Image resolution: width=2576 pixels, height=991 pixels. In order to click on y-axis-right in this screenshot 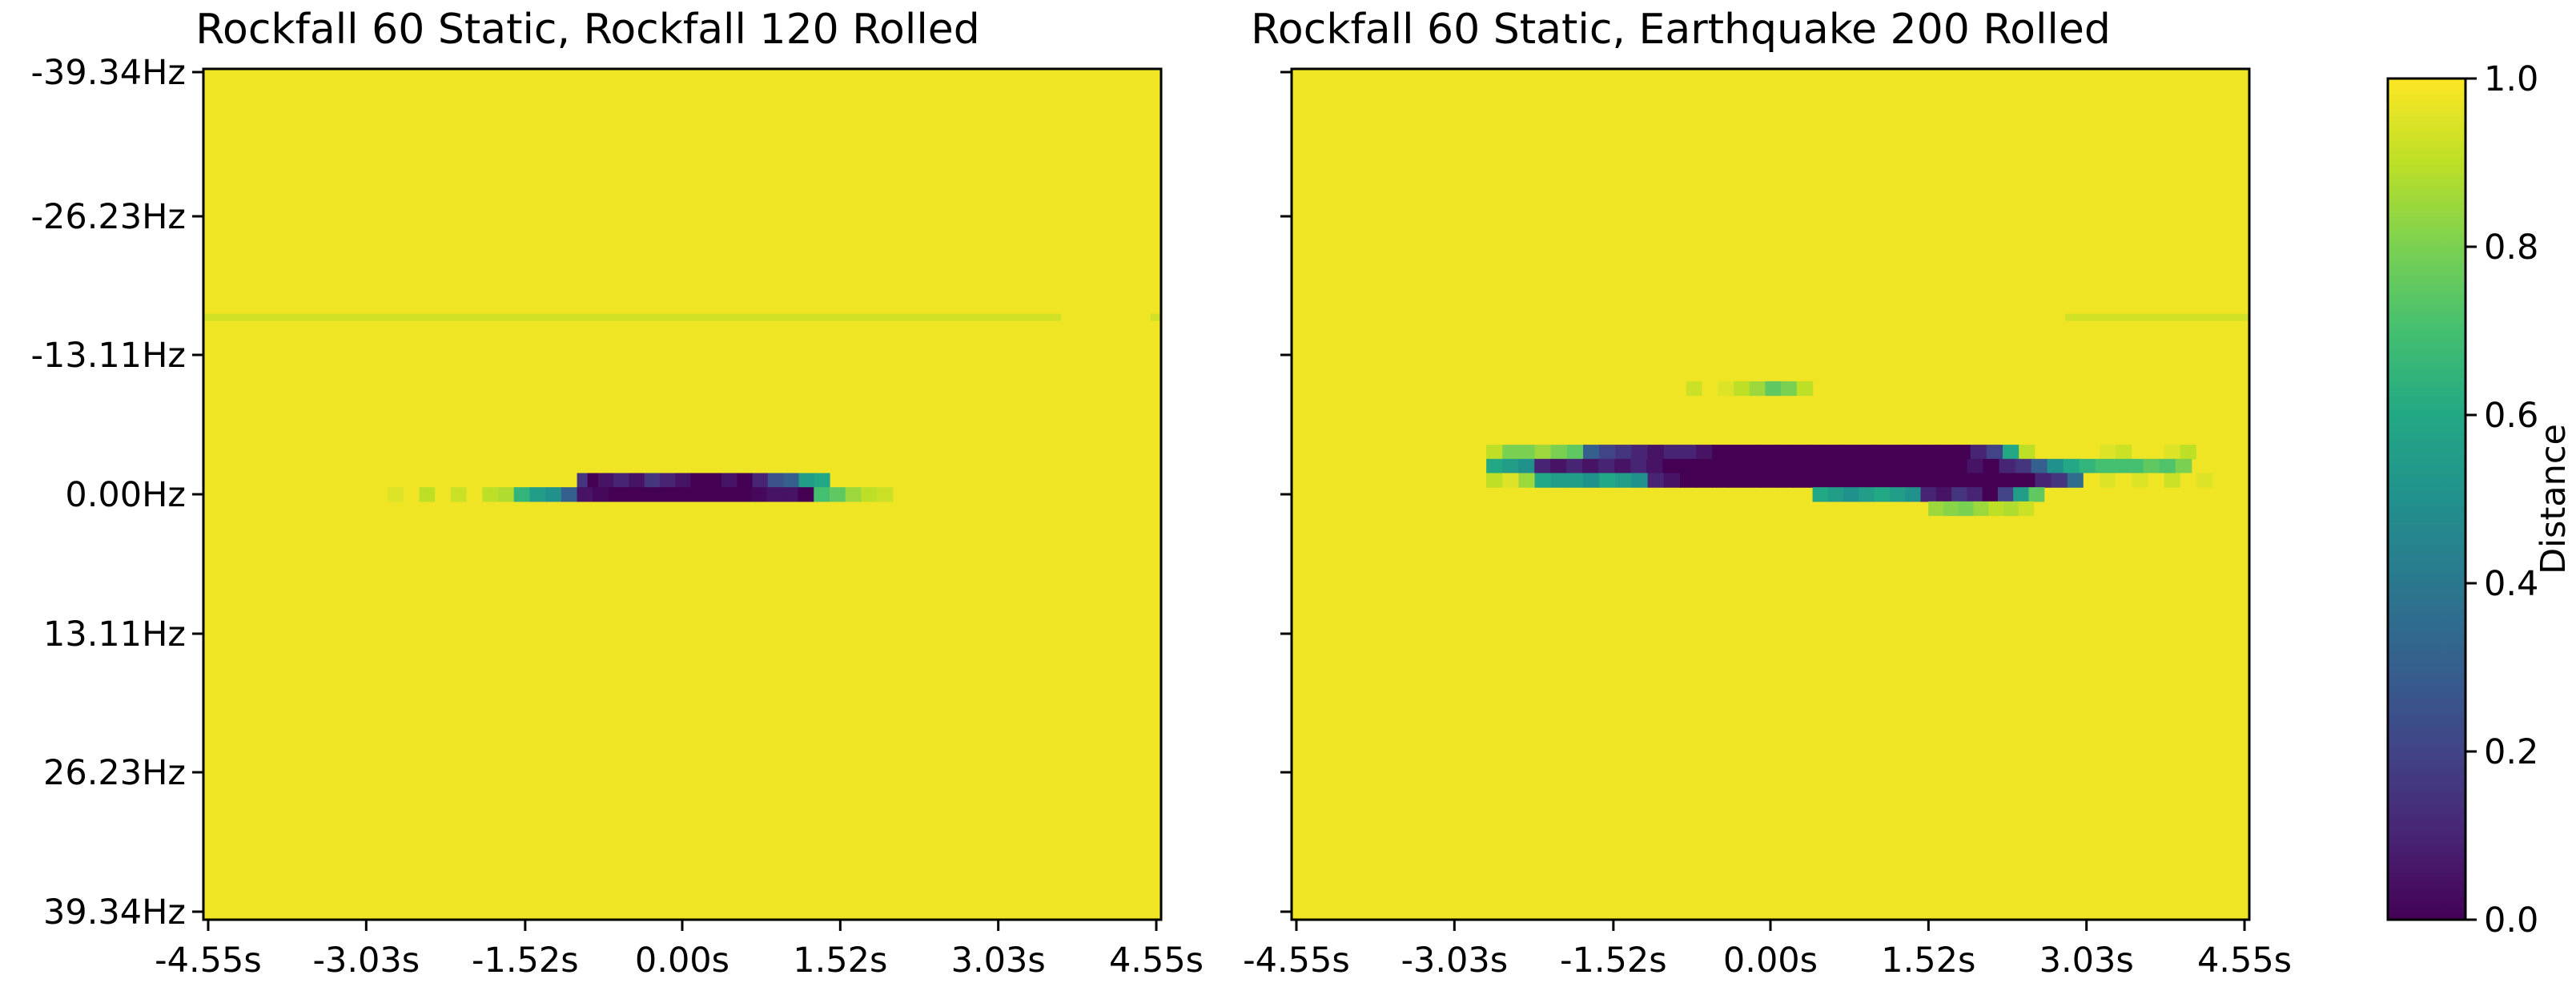, I will do `click(1286, 491)`.